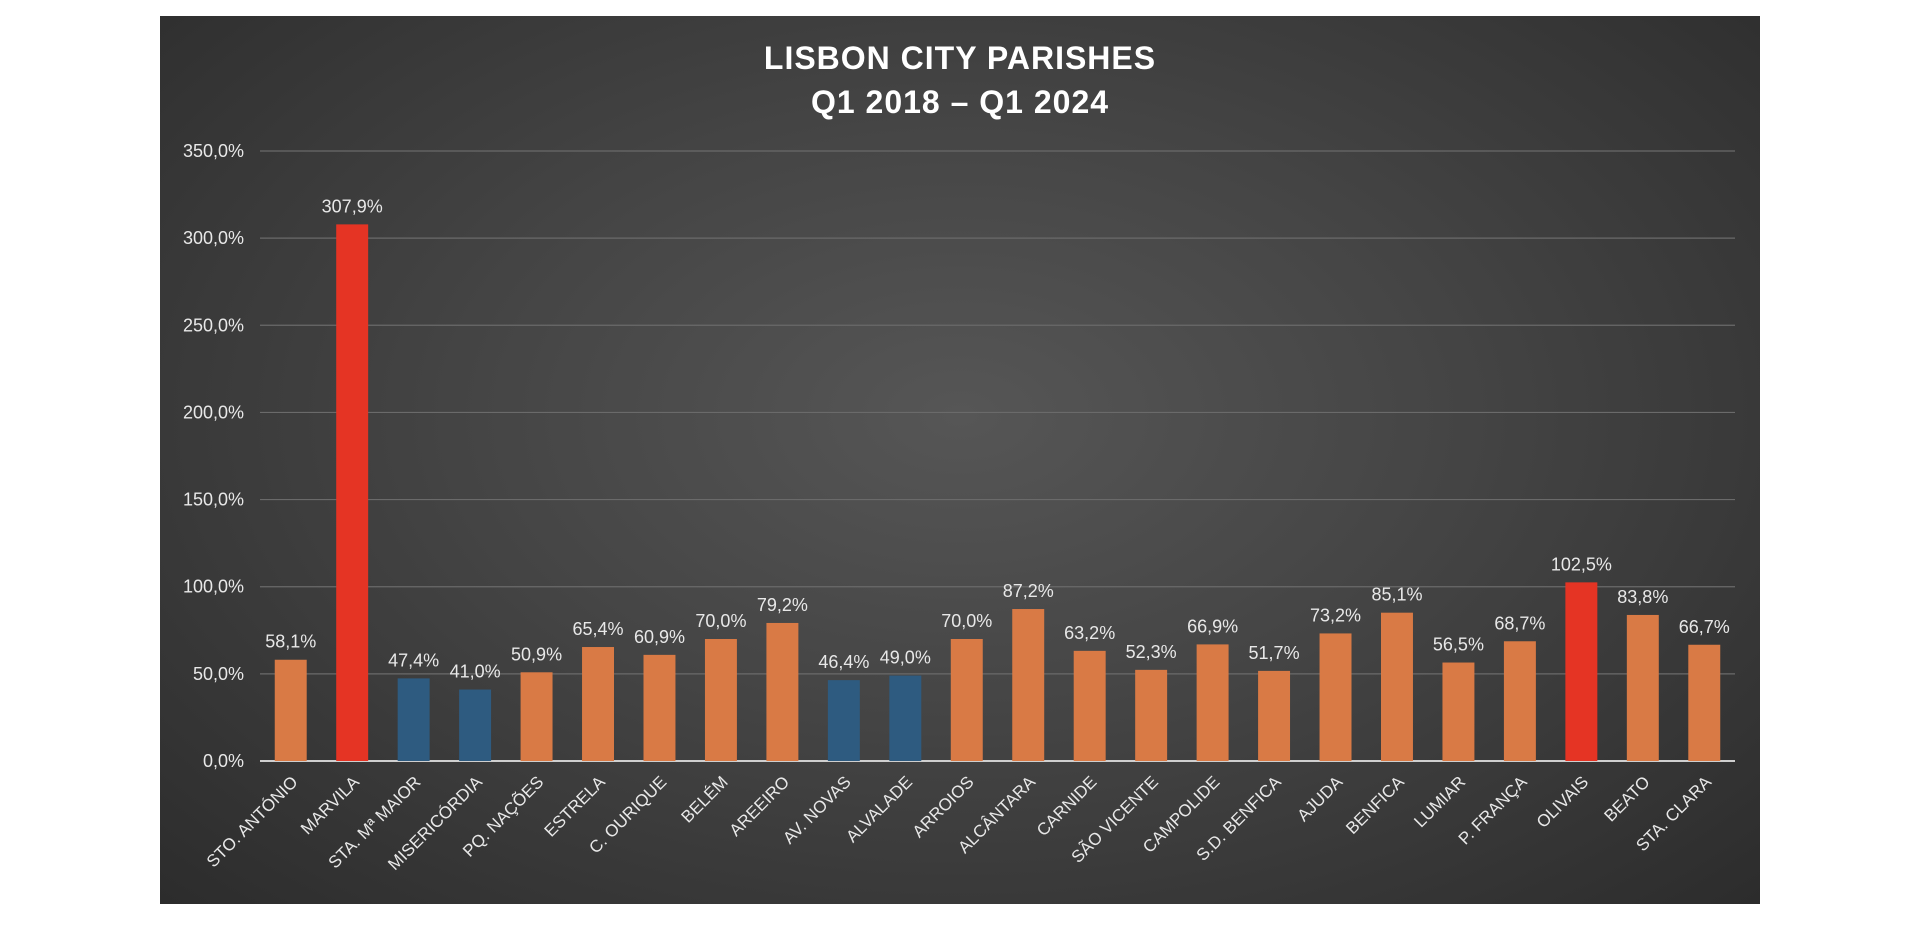 The image size is (1920, 926). What do you see at coordinates (475, 672) in the screenshot?
I see `data-label: 41,0%` at bounding box center [475, 672].